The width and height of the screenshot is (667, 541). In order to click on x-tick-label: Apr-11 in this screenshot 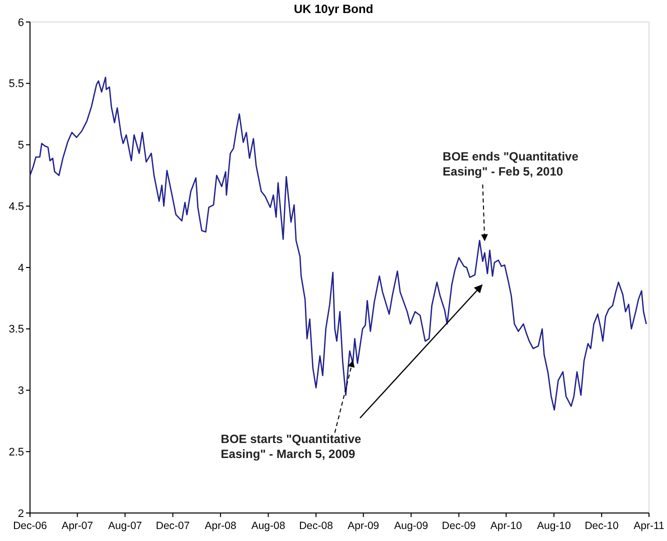, I will do `click(649, 526)`.